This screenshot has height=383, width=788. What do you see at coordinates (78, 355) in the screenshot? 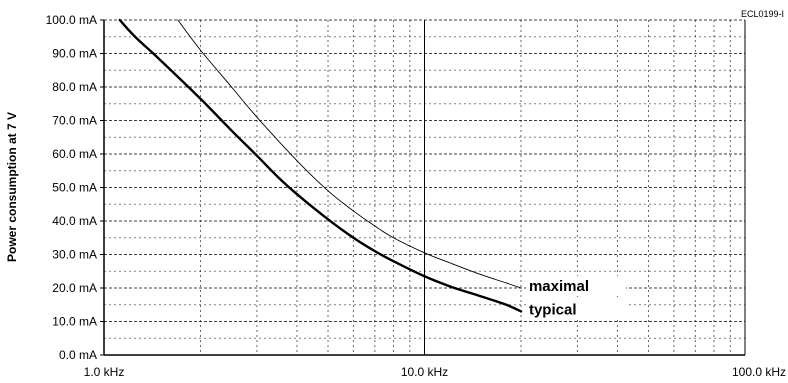
I see `y-tick-label: 0.0 mA` at bounding box center [78, 355].